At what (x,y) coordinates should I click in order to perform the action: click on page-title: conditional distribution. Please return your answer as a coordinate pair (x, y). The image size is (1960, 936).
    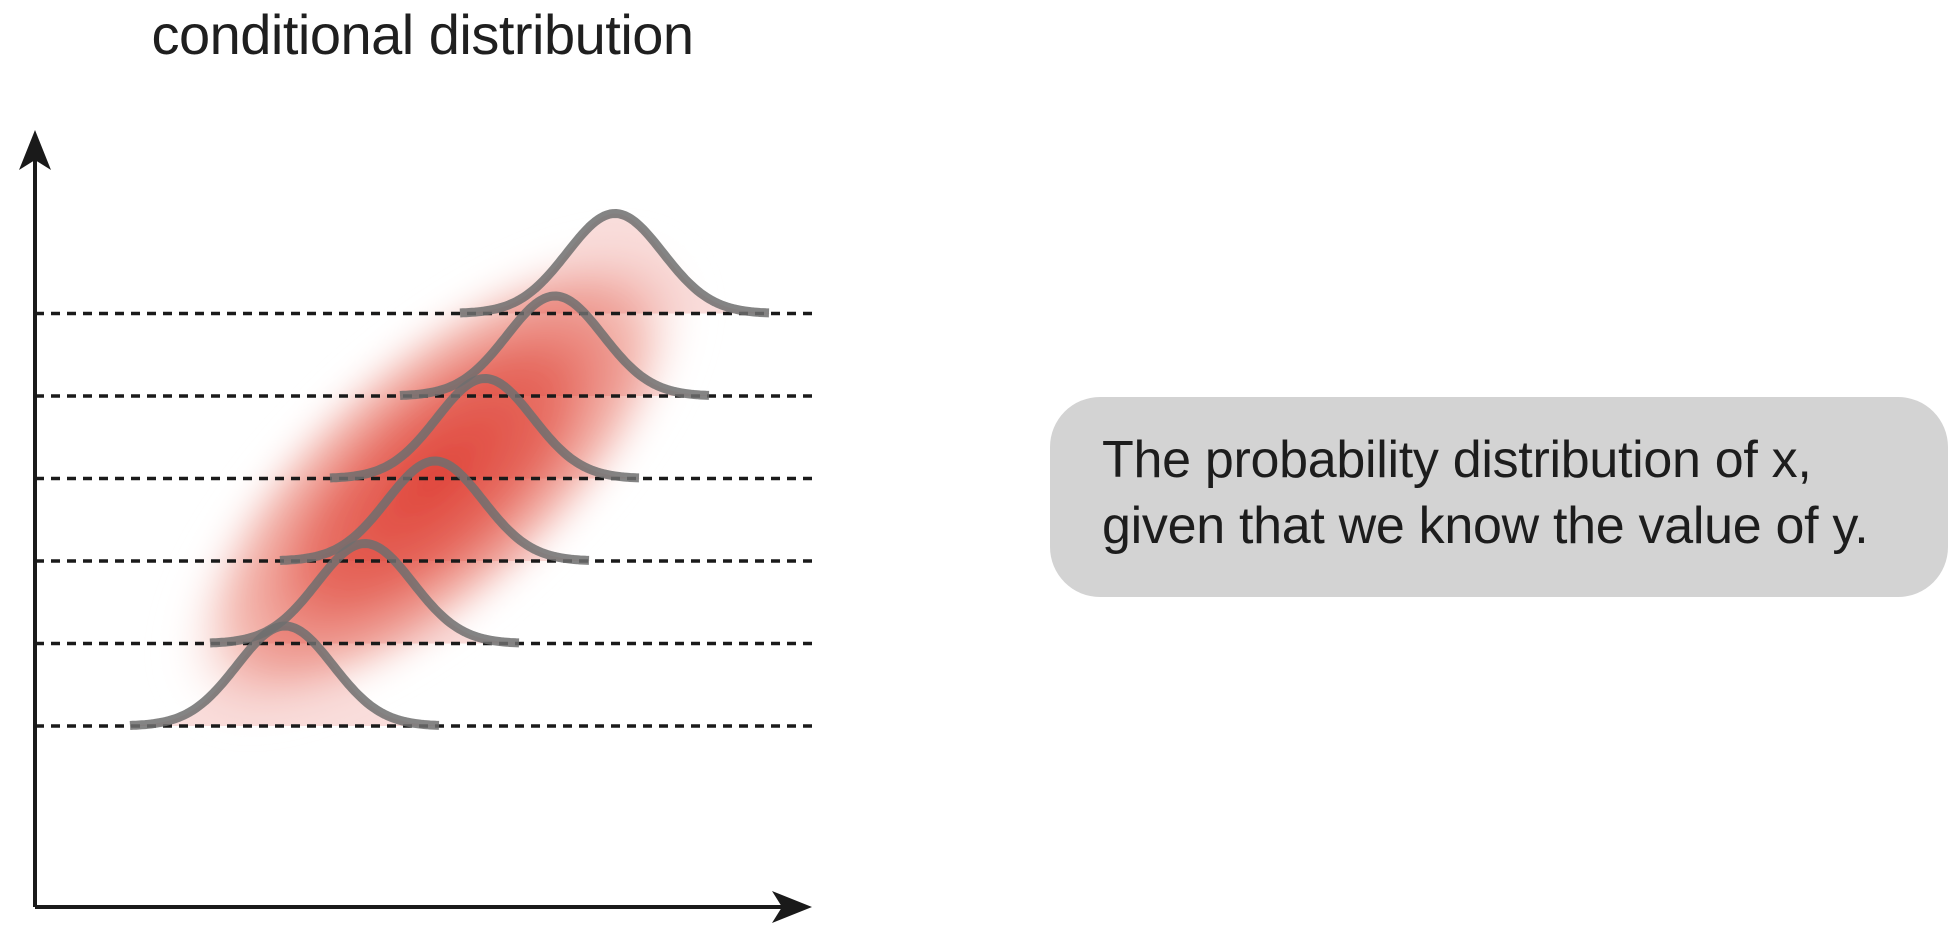
    Looking at the image, I should click on (422, 34).